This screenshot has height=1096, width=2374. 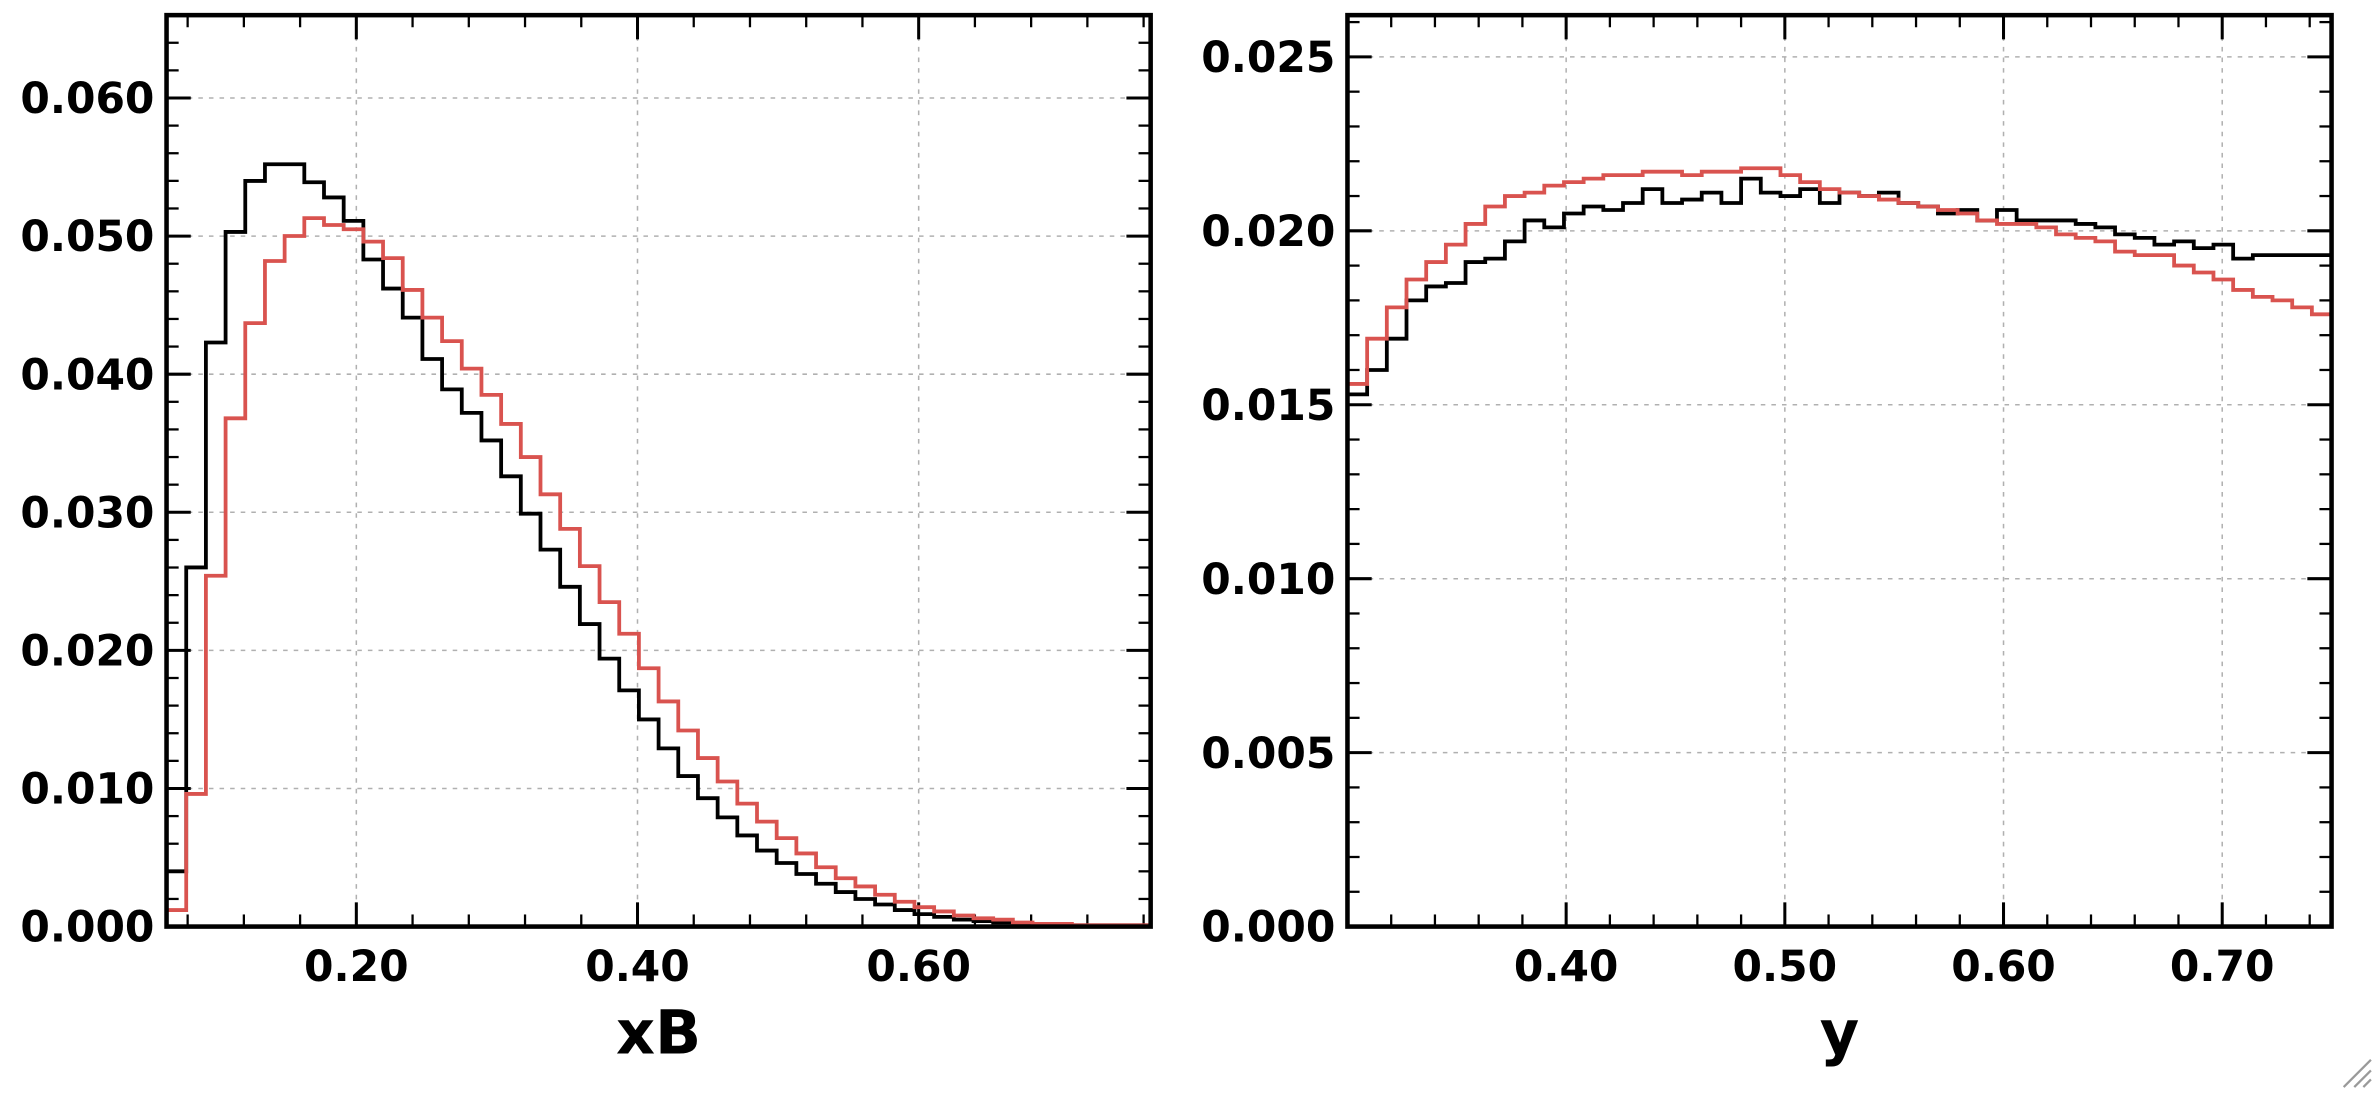 I want to click on y-tick-label: 0.015, so click(x=1268, y=405).